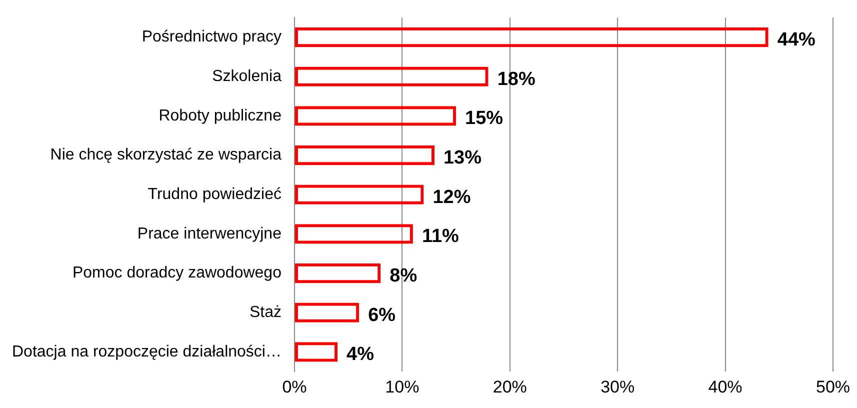 The width and height of the screenshot is (857, 408). Describe the element at coordinates (247, 77) in the screenshot. I see `y-tick-label: Szkolenia` at that location.